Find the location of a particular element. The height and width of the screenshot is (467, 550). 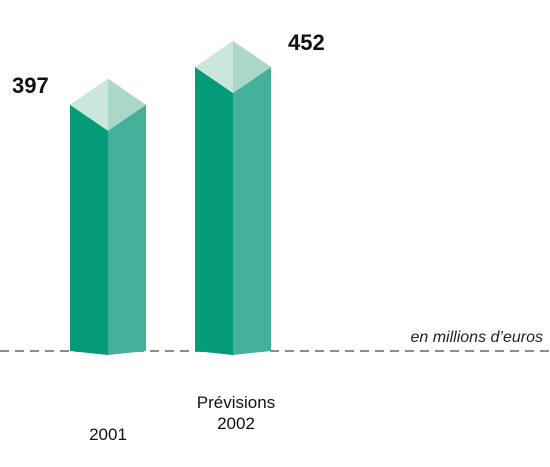

value-label-2002: 452 is located at coordinates (306, 42).